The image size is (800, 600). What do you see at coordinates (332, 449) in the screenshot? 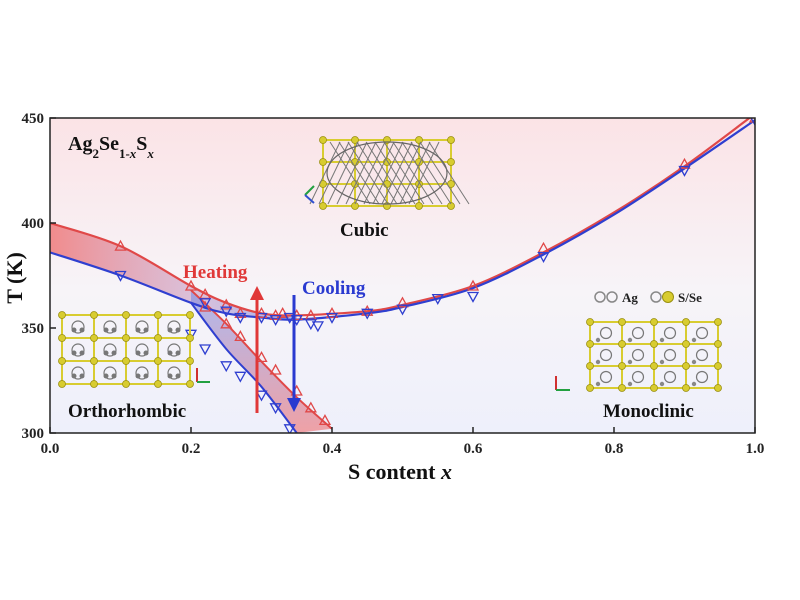
I see `x-tick-label: 0.4` at bounding box center [332, 449].